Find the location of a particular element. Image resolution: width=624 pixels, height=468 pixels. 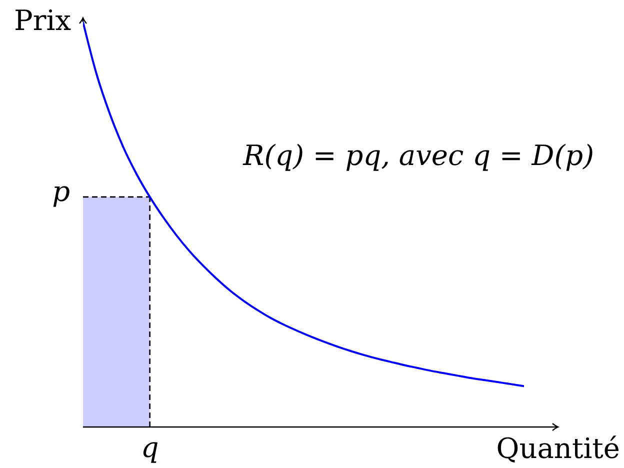

y-axis-title: Prix is located at coordinates (43, 20).